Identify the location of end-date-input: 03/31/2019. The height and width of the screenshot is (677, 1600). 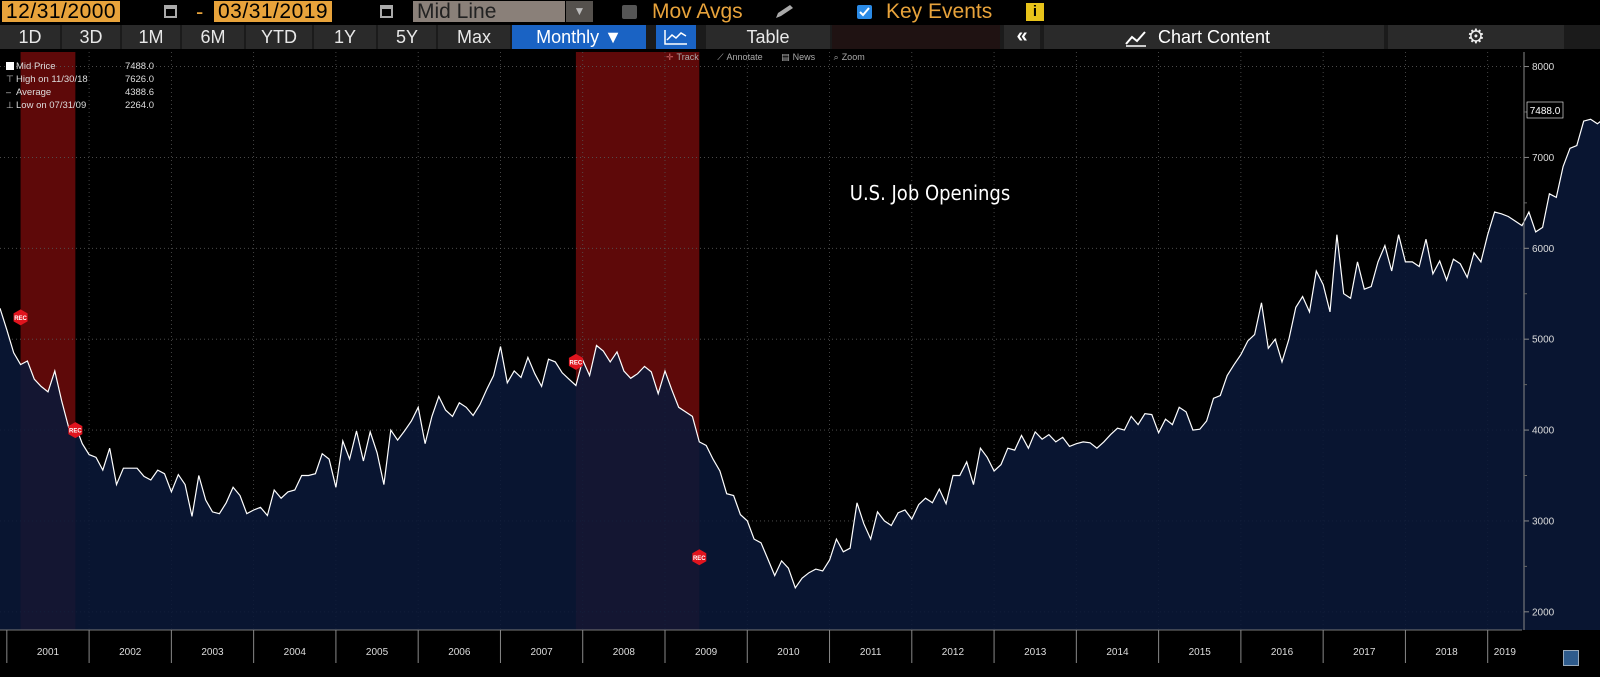
(273, 11).